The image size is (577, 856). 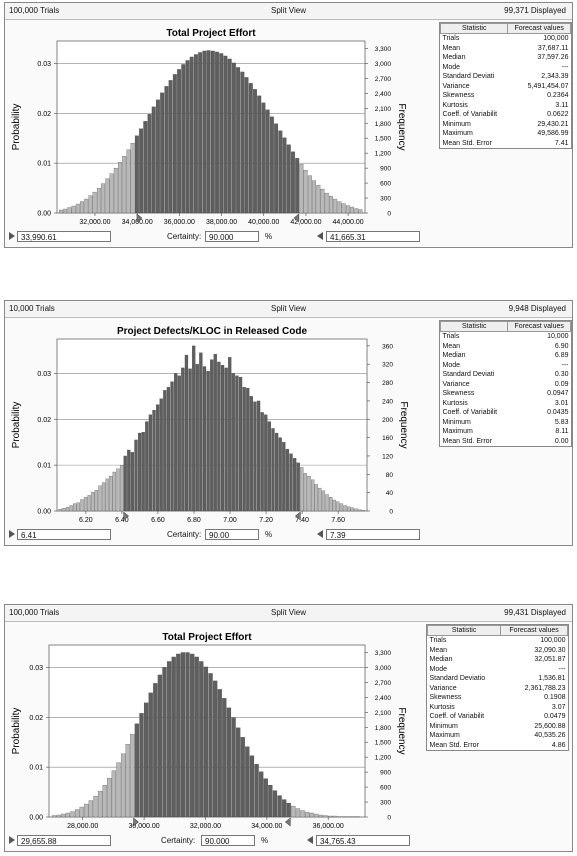 I want to click on stat-name: Minimum, so click(x=456, y=422).